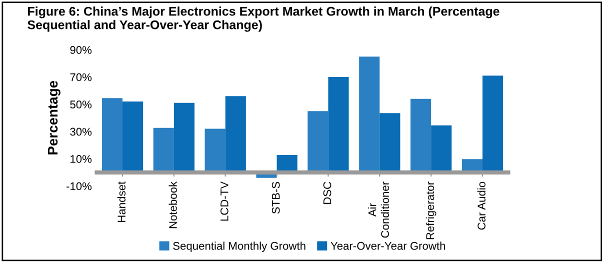  Describe the element at coordinates (54, 117) in the screenshot. I see `y-axis-title: Percentage` at that location.